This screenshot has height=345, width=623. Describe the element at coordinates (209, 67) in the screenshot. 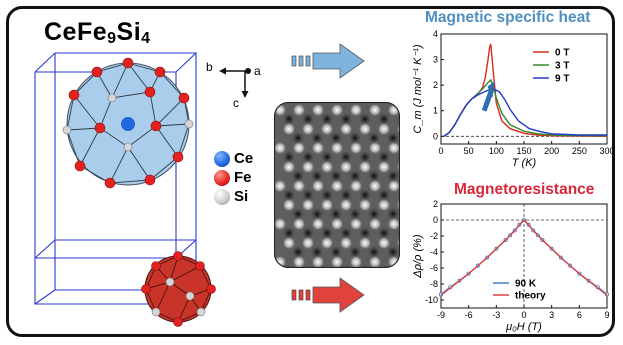

I see `axis-label-b: b` at that location.